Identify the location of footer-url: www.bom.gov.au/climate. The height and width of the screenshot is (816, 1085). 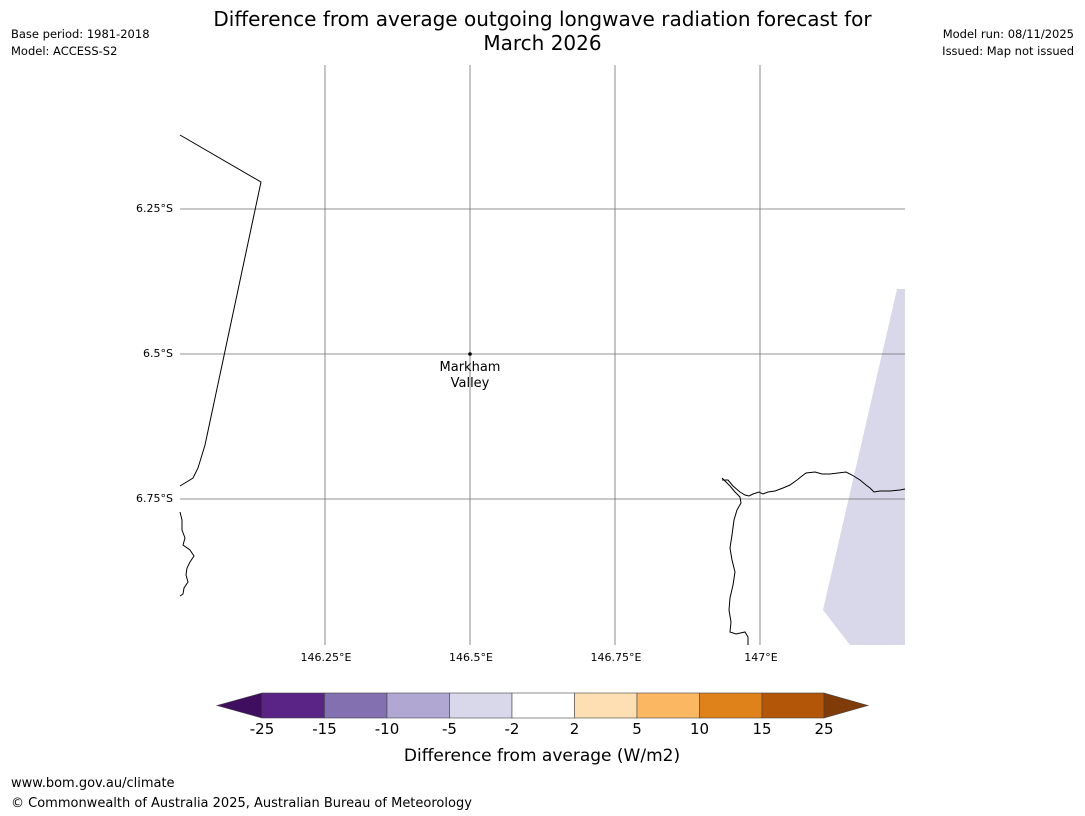
(93, 783).